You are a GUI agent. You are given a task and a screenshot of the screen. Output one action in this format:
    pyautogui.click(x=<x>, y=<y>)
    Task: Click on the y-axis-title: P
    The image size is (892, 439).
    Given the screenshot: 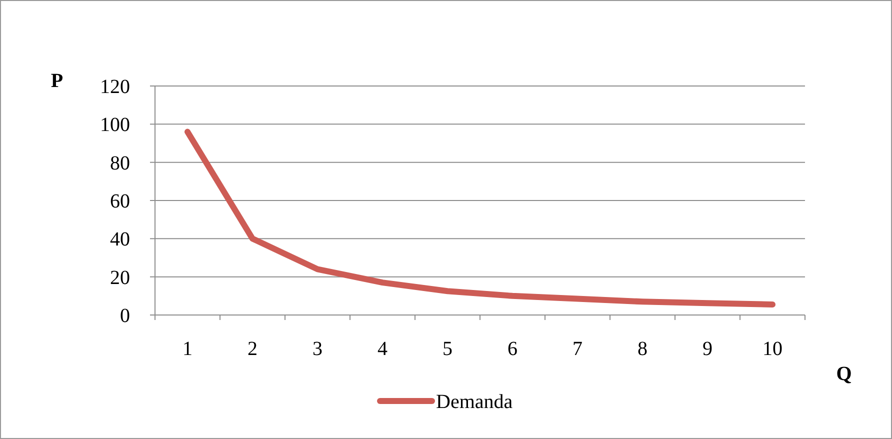 What is the action you would take?
    pyautogui.click(x=57, y=81)
    